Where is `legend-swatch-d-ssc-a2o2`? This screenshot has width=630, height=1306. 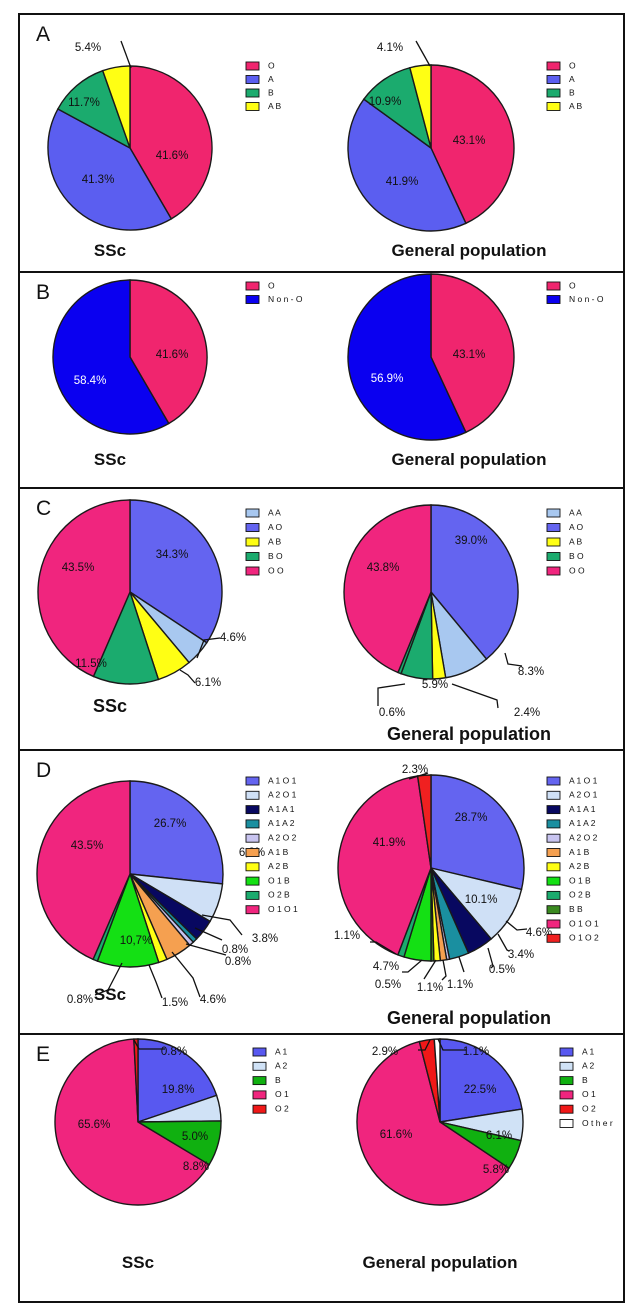
legend-swatch-d-ssc-a2o2 is located at coordinates (252, 838).